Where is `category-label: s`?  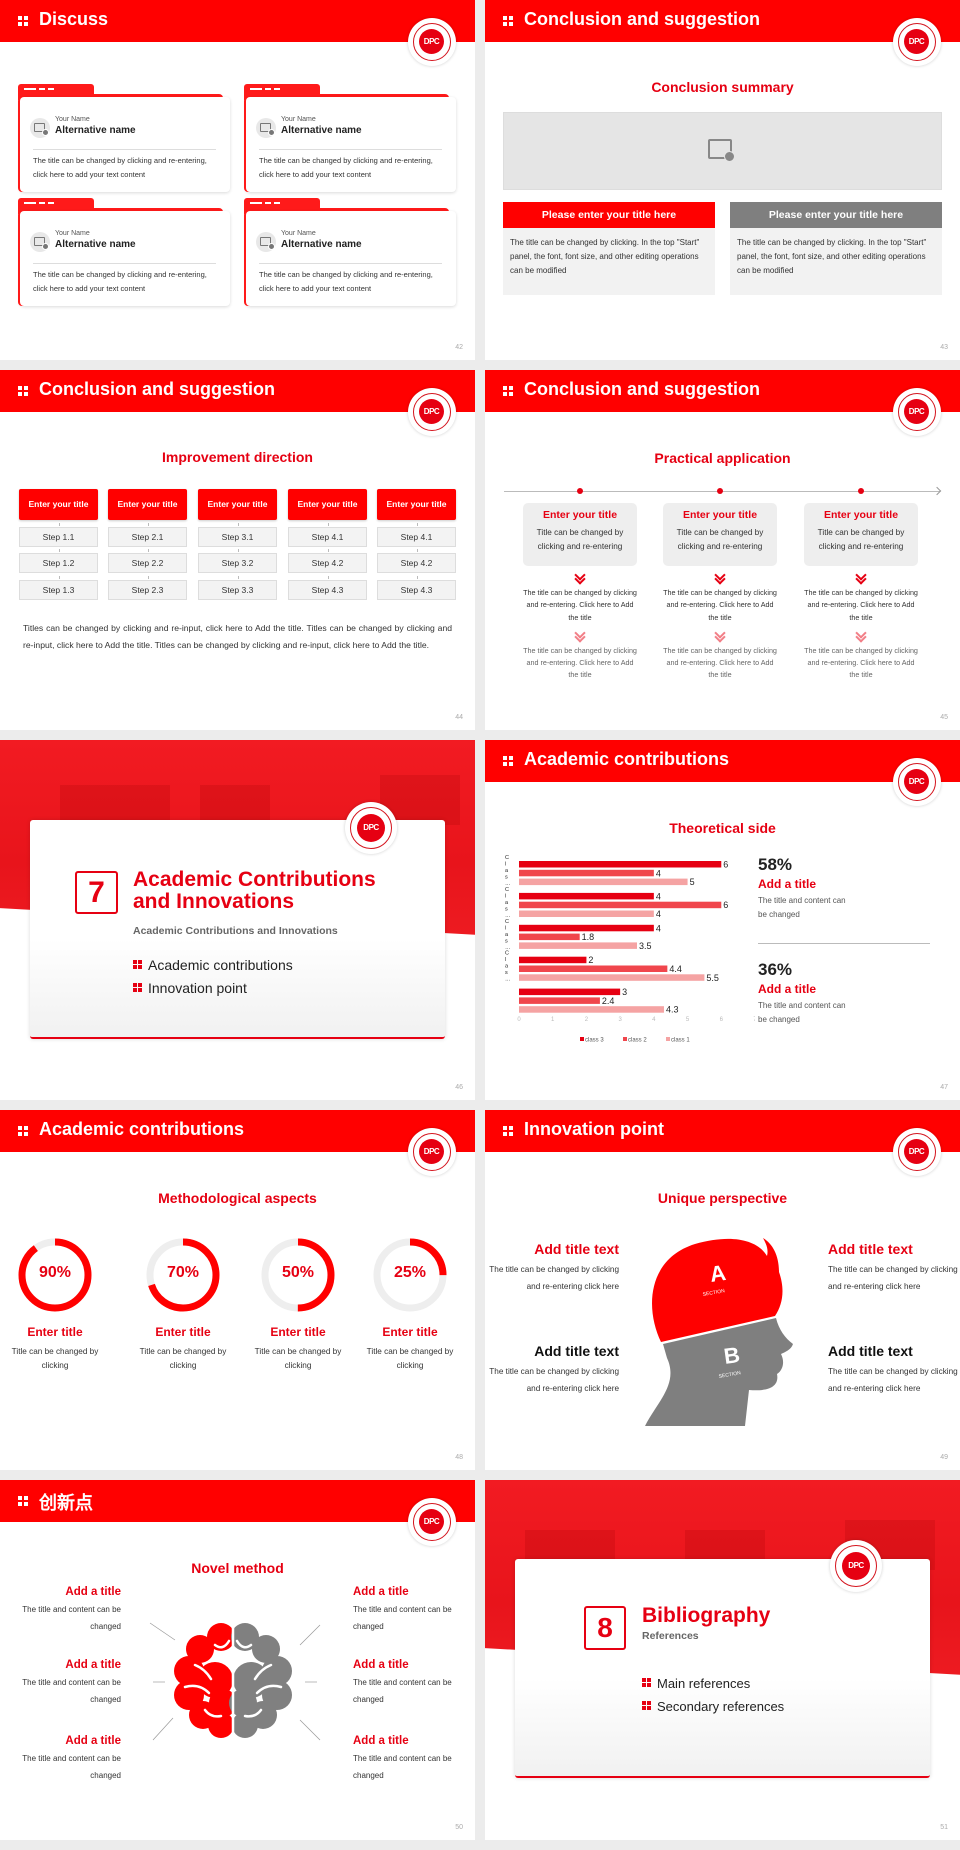
category-label: s is located at coordinates (506, 941).